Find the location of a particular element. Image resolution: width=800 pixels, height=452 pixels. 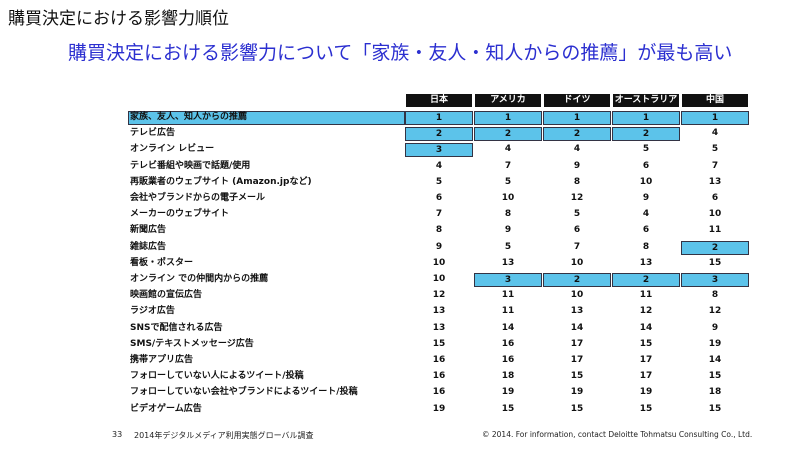

column-header: ドイツ is located at coordinates (577, 100).